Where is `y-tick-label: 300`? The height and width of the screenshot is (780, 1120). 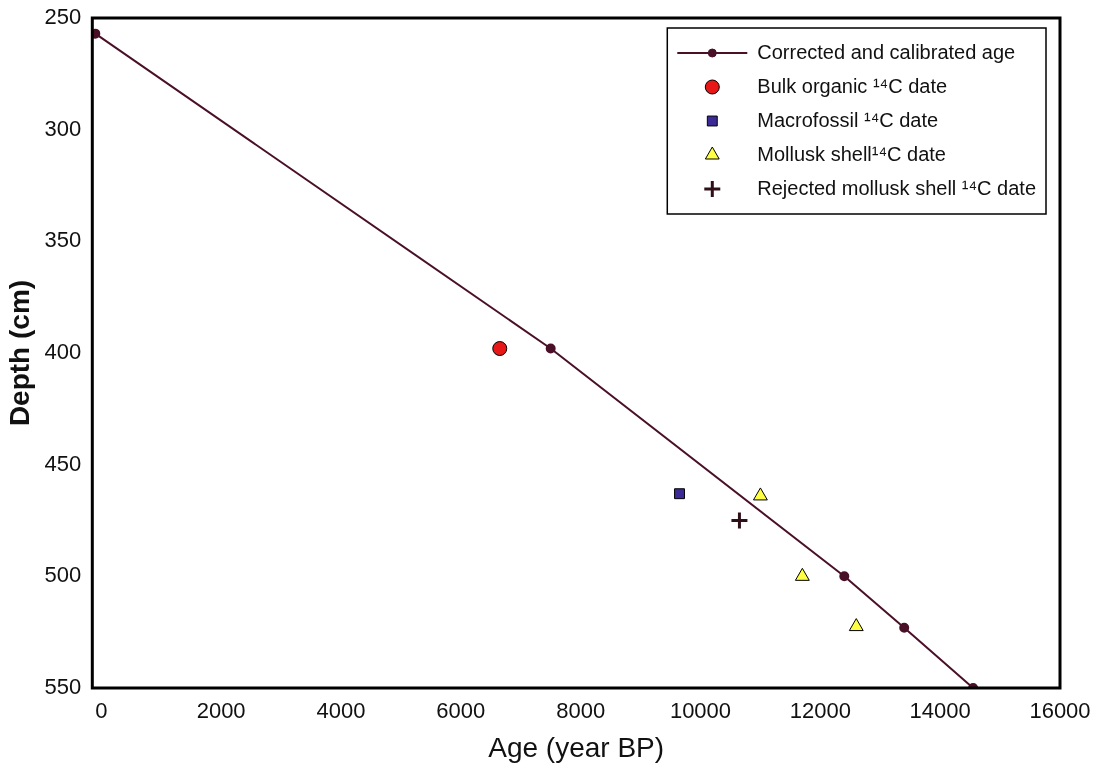
y-tick-label: 300 is located at coordinates (63, 128).